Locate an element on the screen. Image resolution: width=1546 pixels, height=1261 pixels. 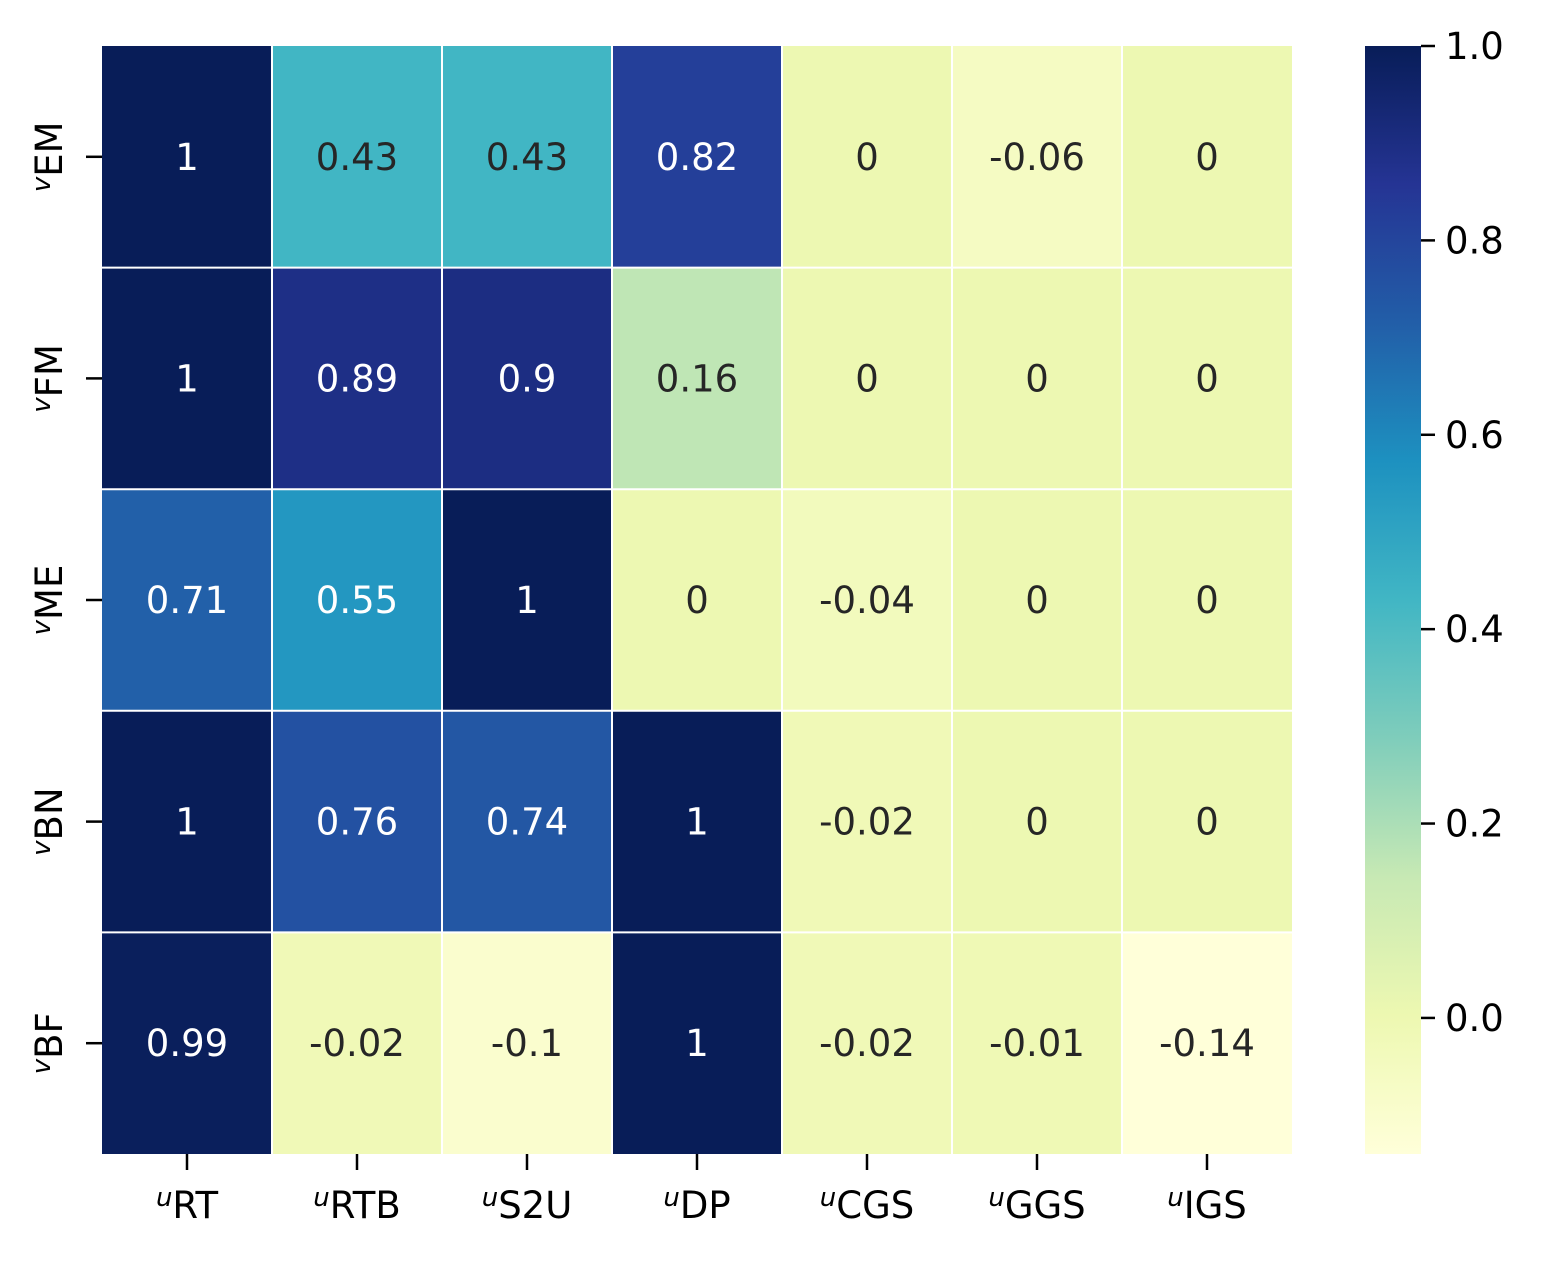
heatmap-cell-bf-s2u is located at coordinates (527, 1043).